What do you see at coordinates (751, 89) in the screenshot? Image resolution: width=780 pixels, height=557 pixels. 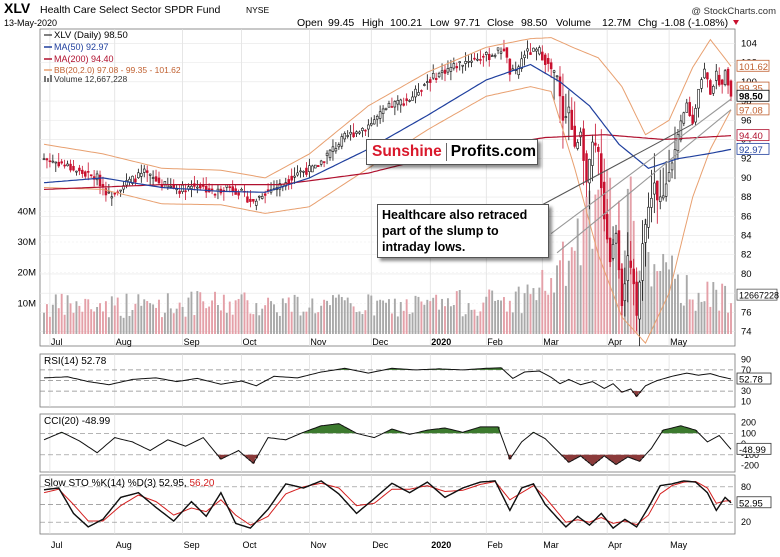 I see `price-value-tag-text: 99.35` at bounding box center [751, 89].